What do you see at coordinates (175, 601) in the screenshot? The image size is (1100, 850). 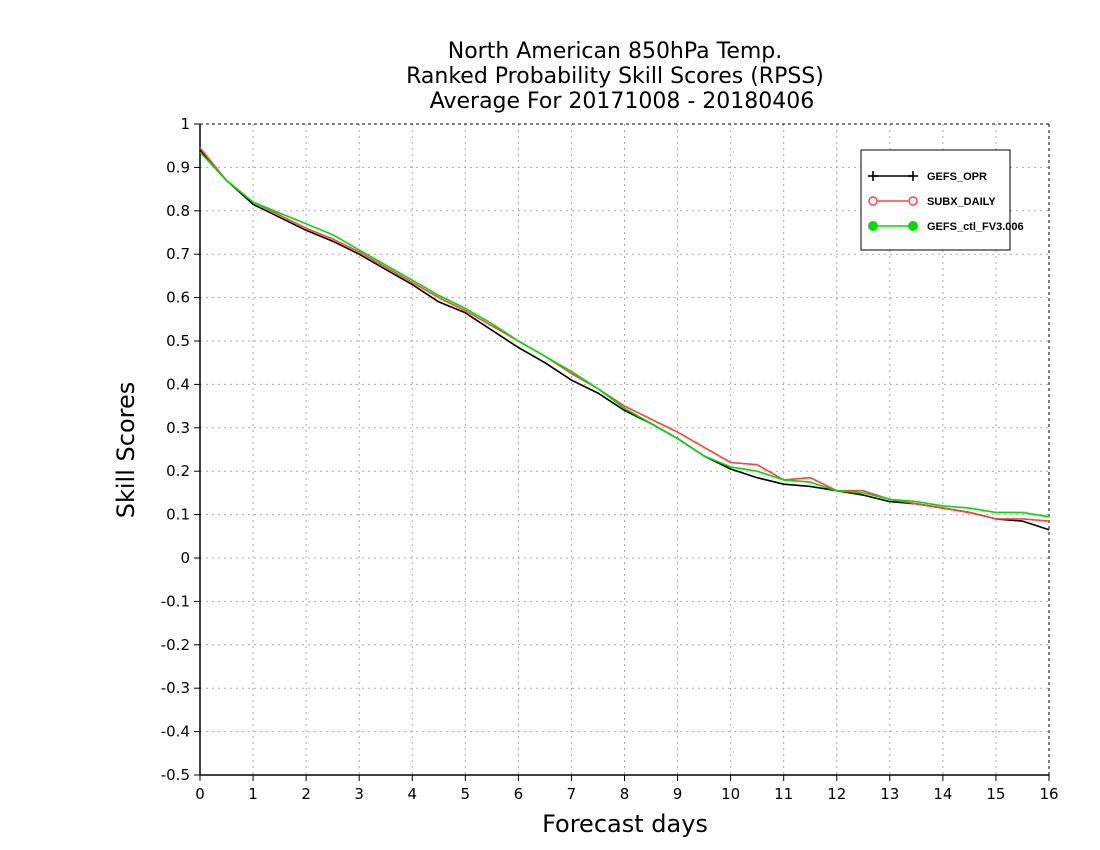 I see `y-tick-label: -0.1` at bounding box center [175, 601].